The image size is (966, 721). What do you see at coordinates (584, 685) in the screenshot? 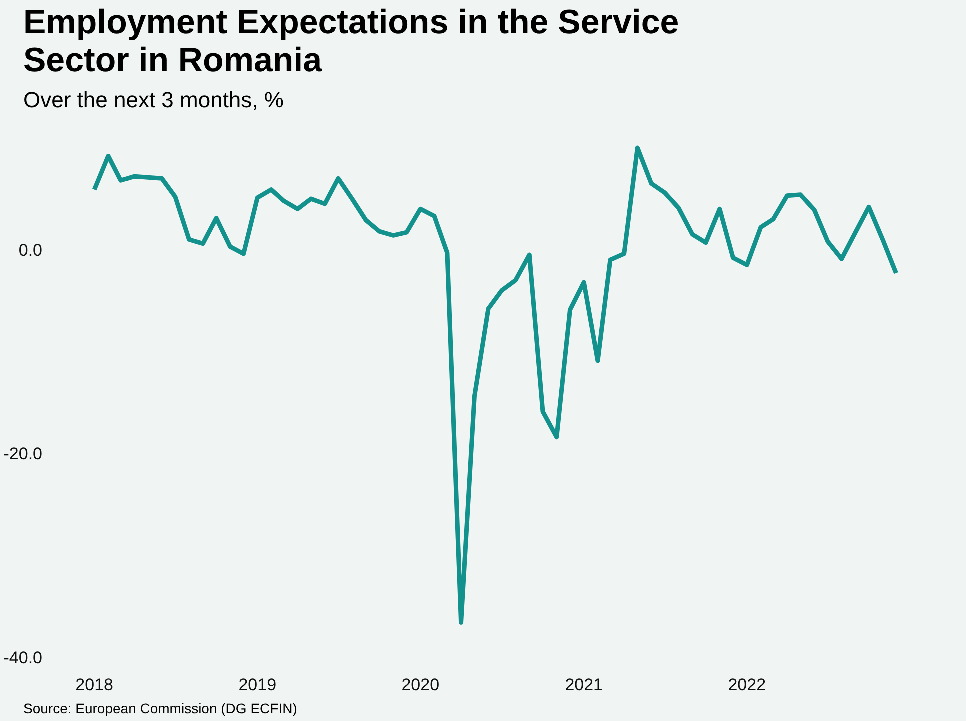
I see `x-tick-label: 2021` at bounding box center [584, 685].